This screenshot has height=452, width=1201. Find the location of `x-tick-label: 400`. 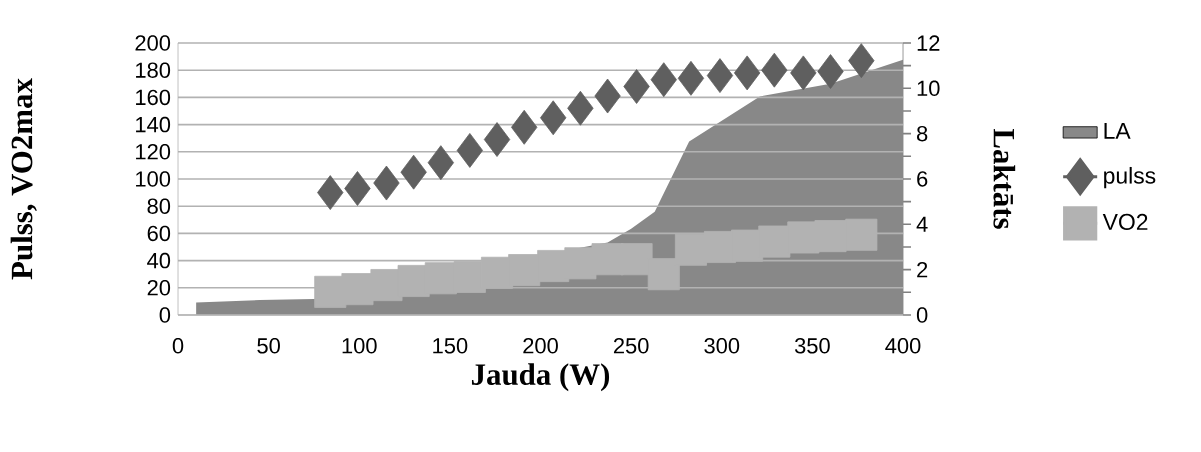

x-tick-label: 400 is located at coordinates (903, 346).